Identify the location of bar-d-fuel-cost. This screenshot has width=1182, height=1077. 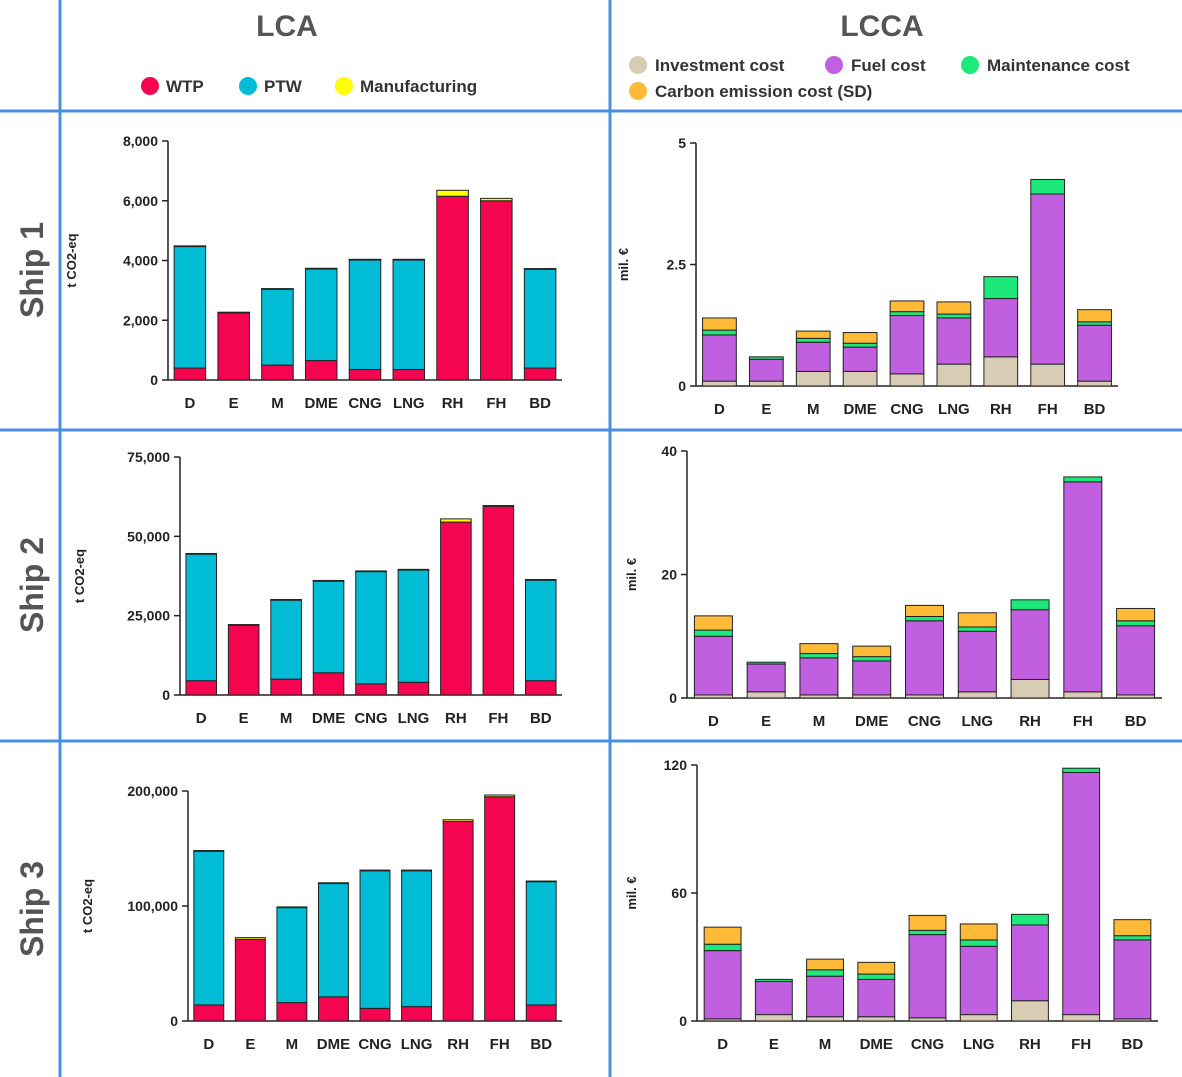
(719, 358).